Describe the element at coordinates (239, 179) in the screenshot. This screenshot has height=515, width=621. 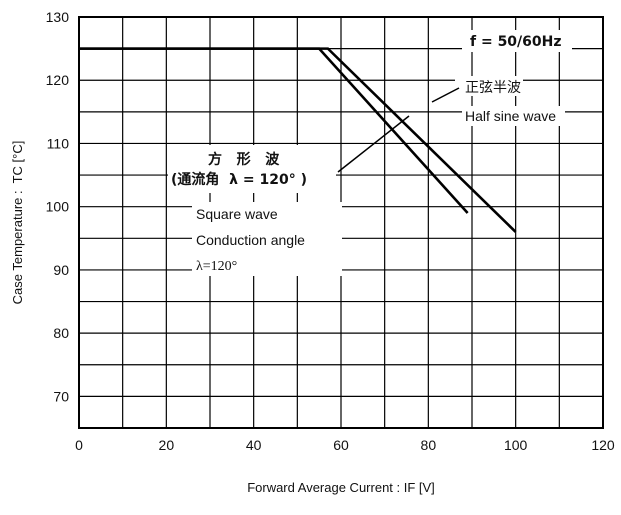
I see `square-jp-label-2: (通流角 λ = 120° )` at that location.